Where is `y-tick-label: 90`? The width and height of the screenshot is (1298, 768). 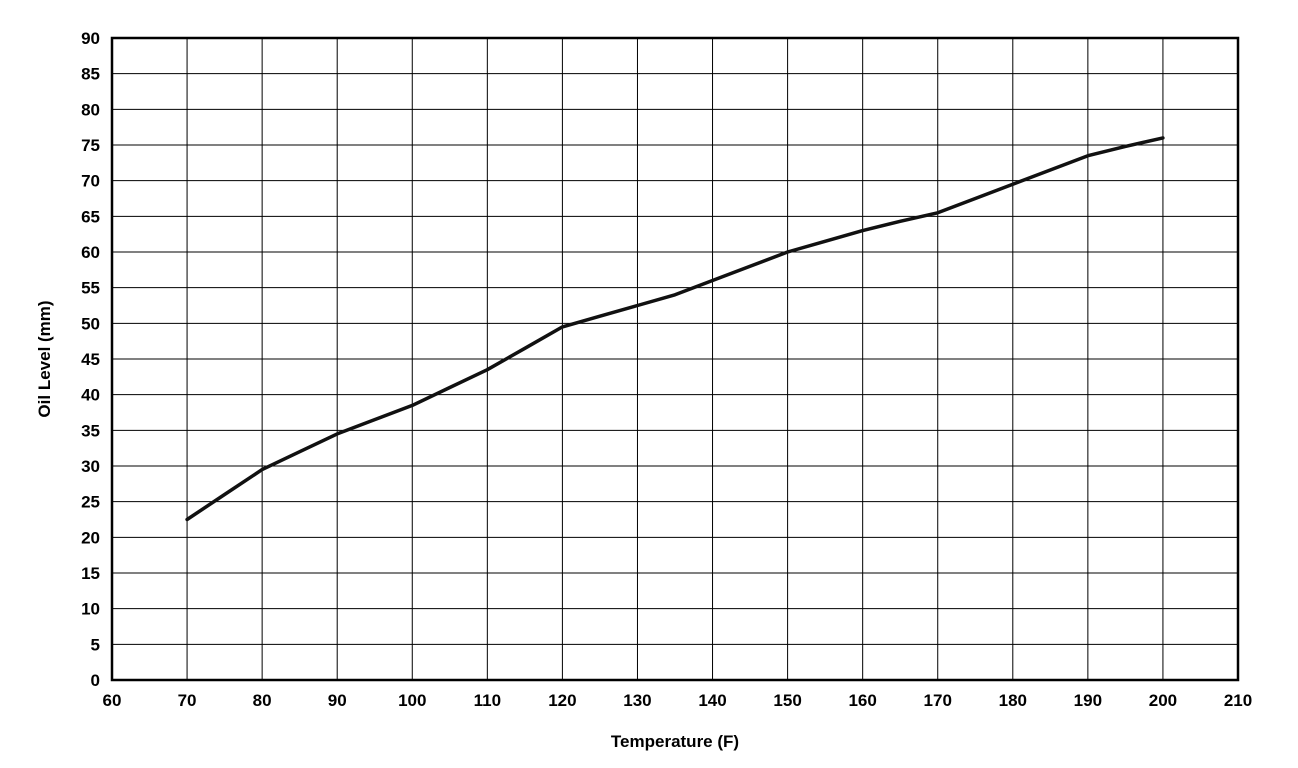
y-tick-label: 90 is located at coordinates (90, 38).